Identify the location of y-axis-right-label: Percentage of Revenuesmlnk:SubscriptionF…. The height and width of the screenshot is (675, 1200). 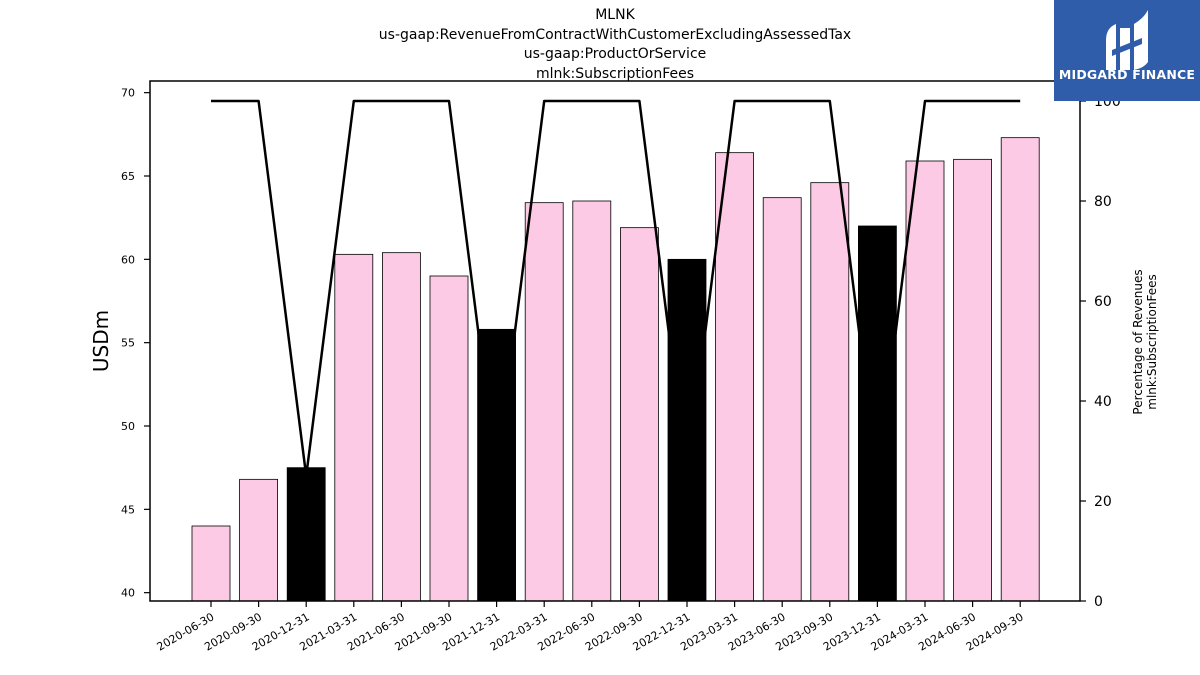
(1145, 341).